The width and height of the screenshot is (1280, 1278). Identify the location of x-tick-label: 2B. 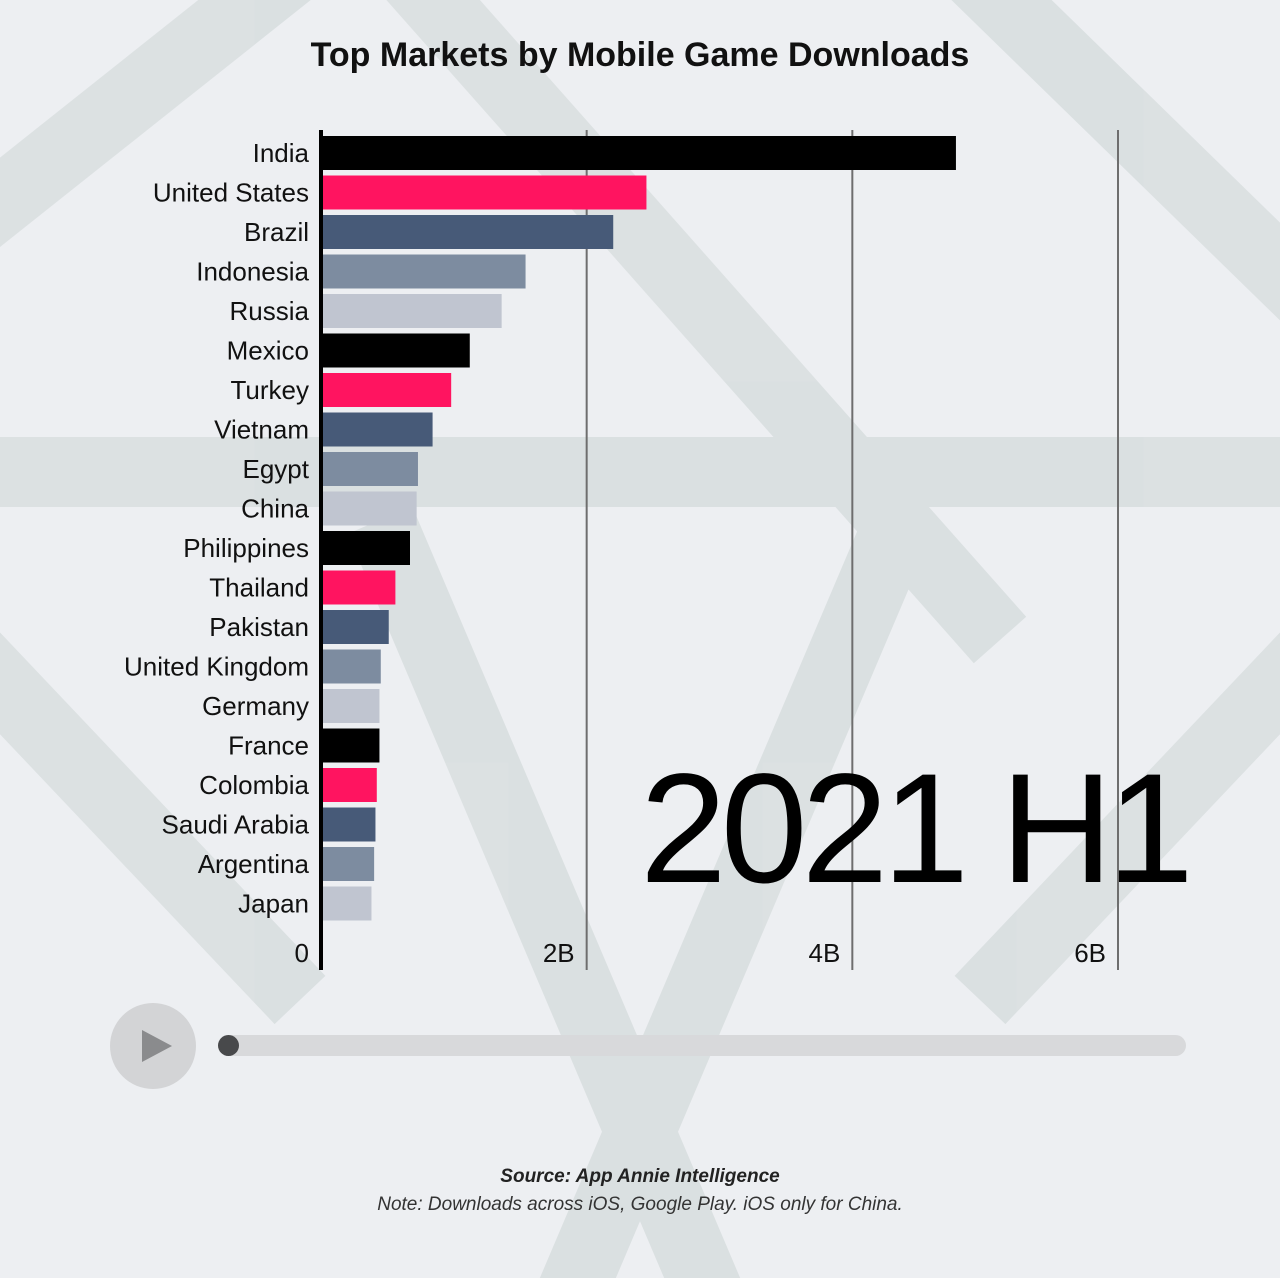
(559, 953).